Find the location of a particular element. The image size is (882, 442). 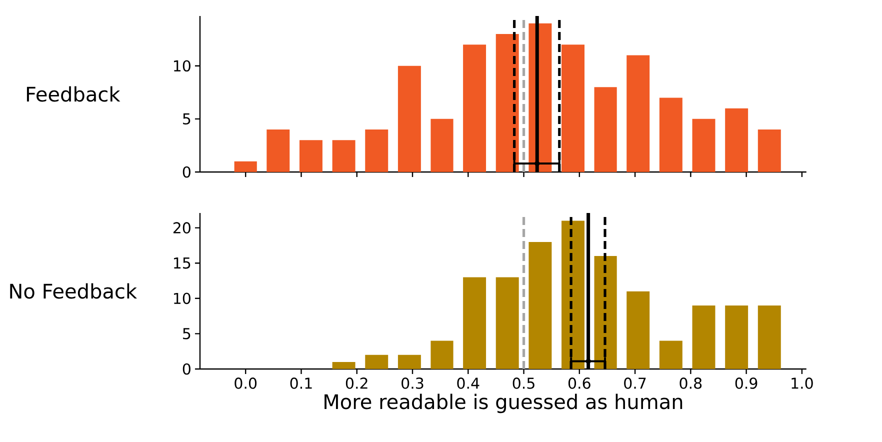

x-tick-label: 0.0 is located at coordinates (245, 383).